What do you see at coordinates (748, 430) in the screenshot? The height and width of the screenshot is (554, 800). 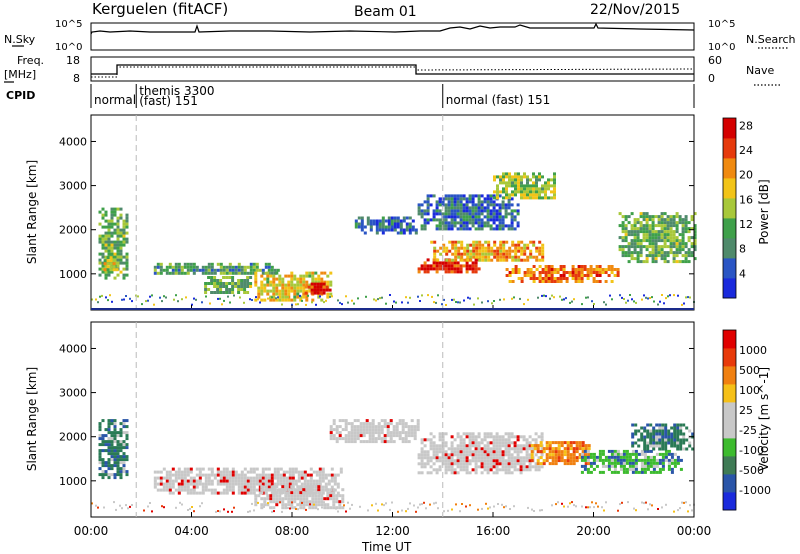 I see `colorbar-tick-label: -25` at bounding box center [748, 430].